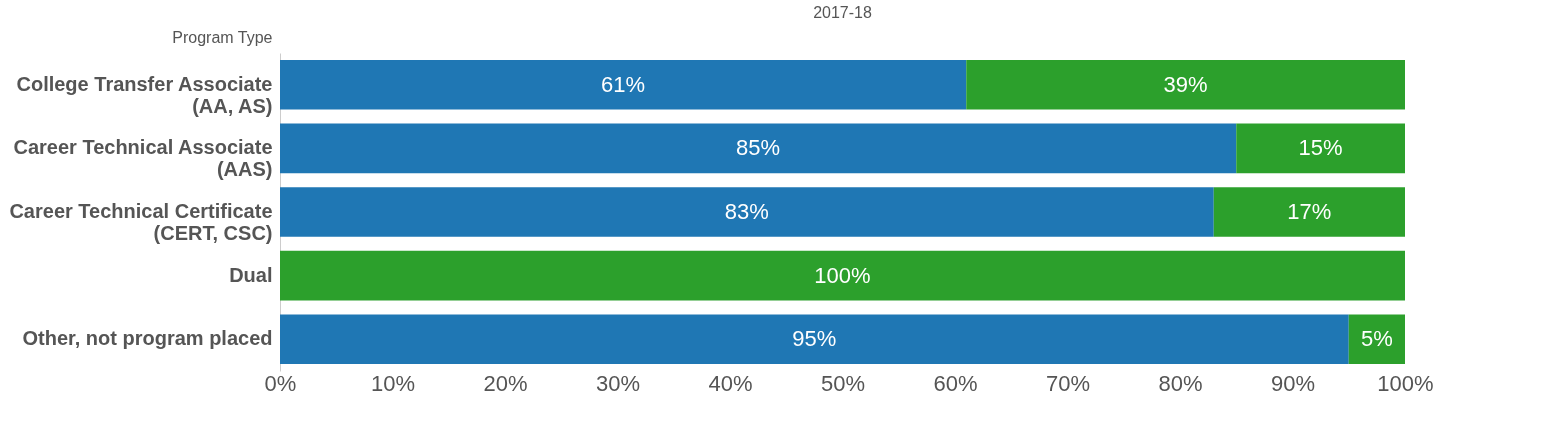 This screenshot has width=1549, height=421. I want to click on x-tick-label: 80%, so click(1180, 383).